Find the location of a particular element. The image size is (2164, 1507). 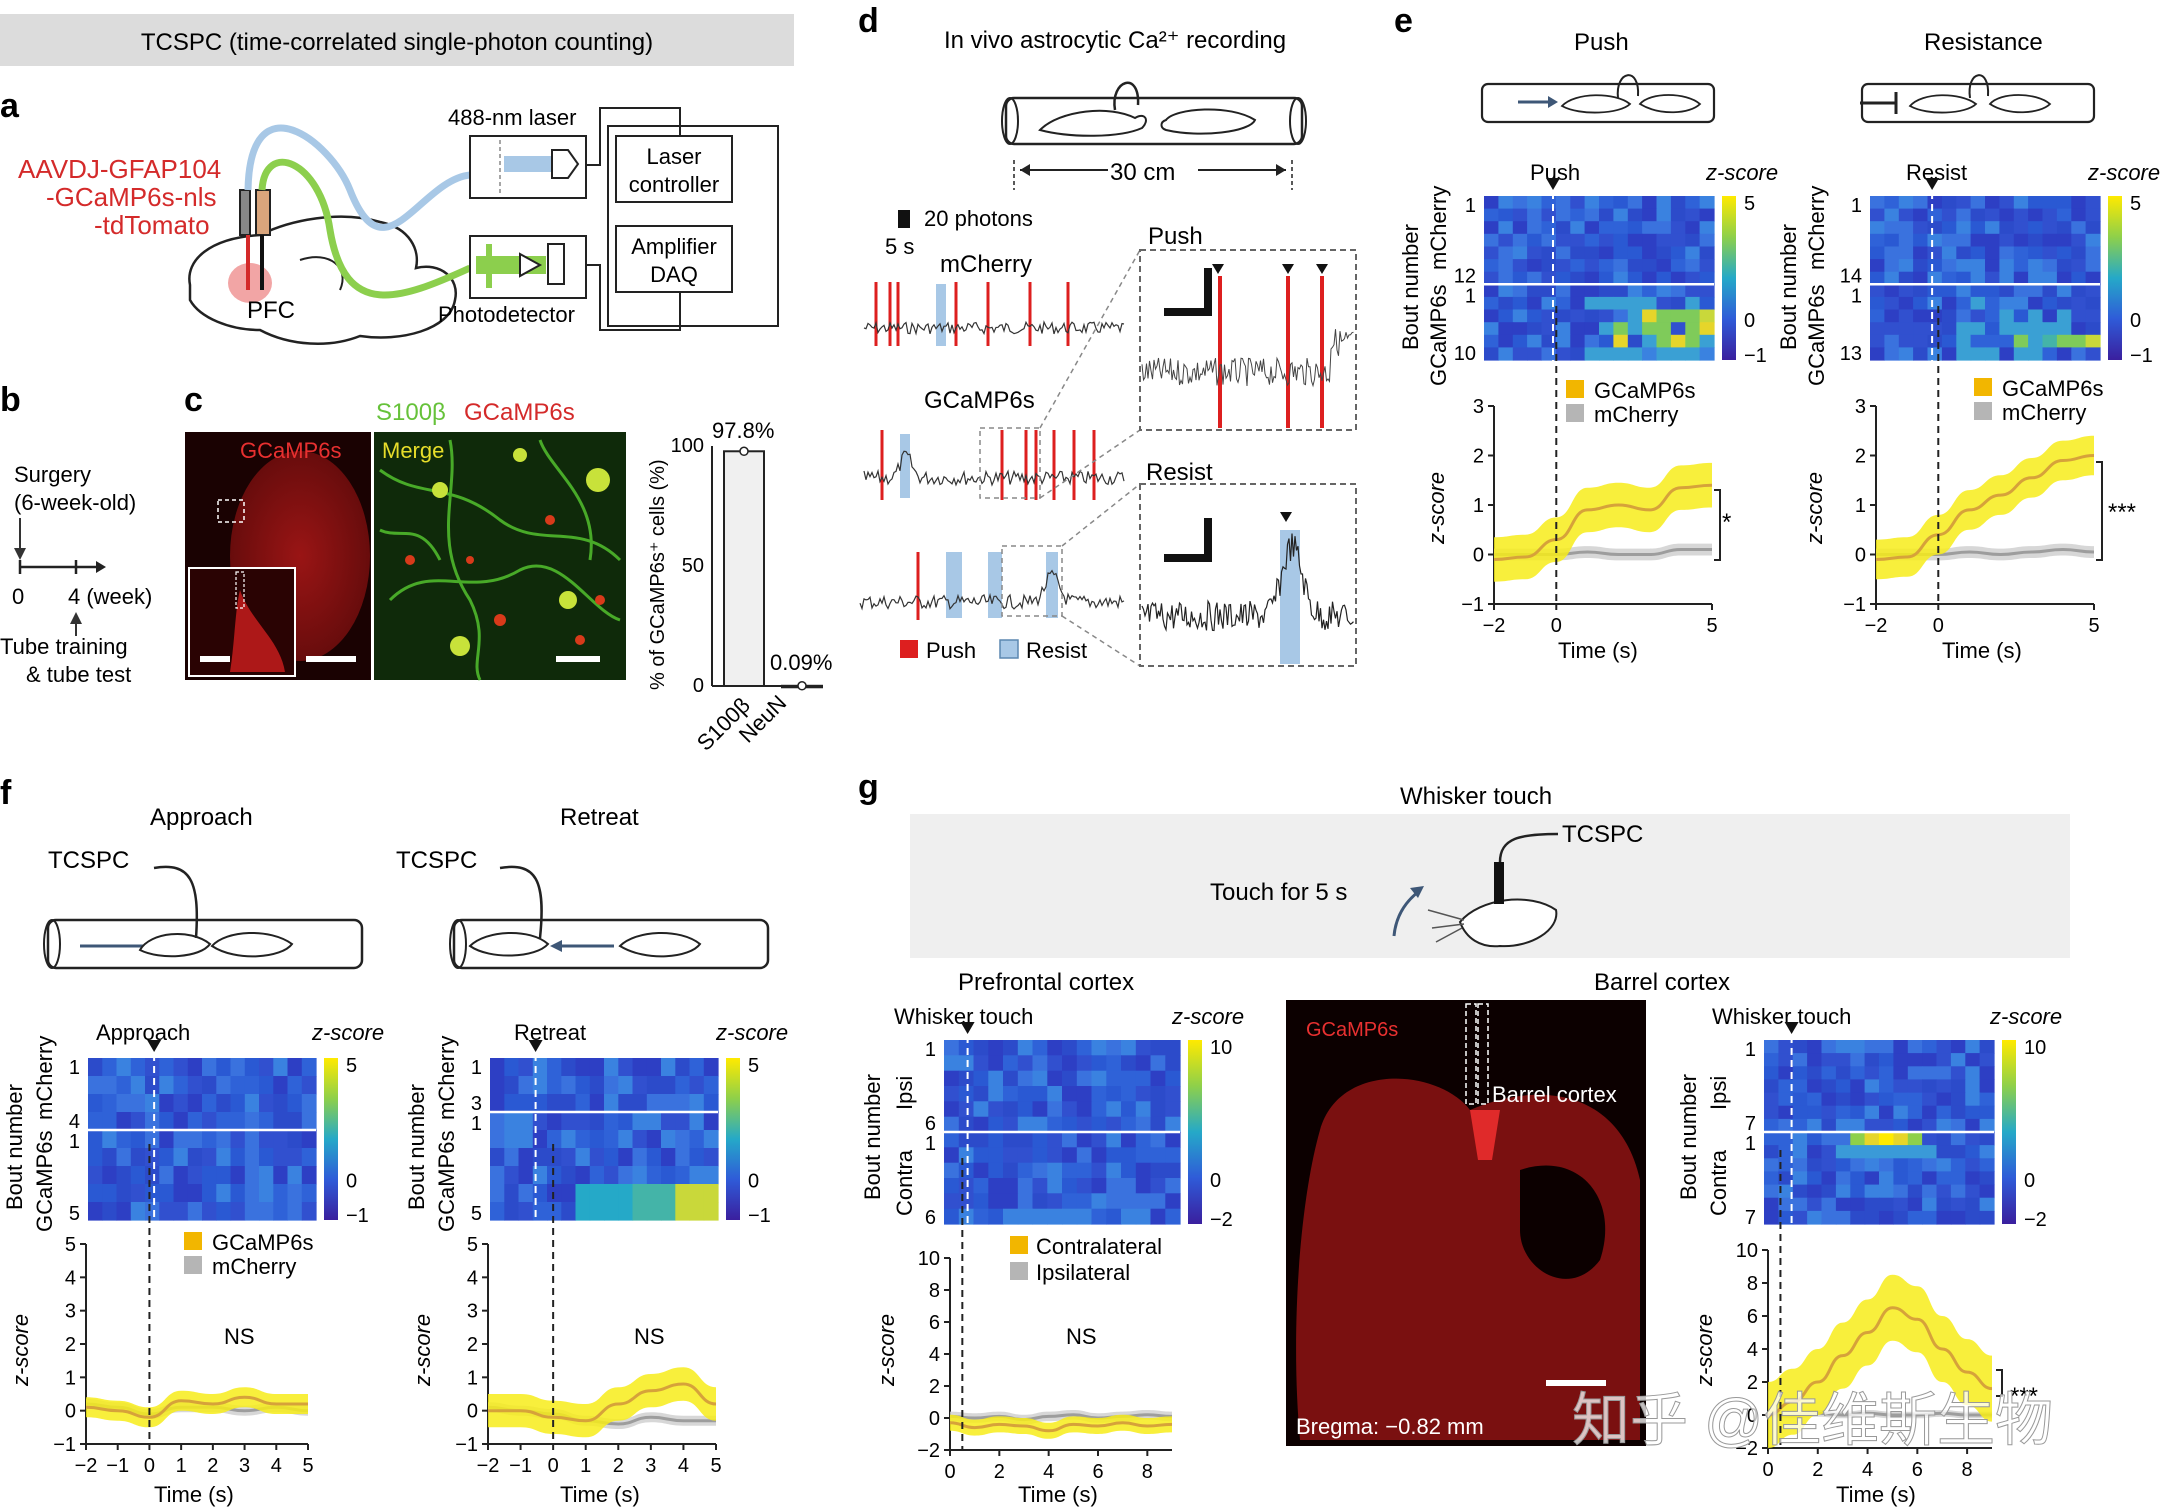

colorbar-tick: 10 is located at coordinates (1221, 1048).